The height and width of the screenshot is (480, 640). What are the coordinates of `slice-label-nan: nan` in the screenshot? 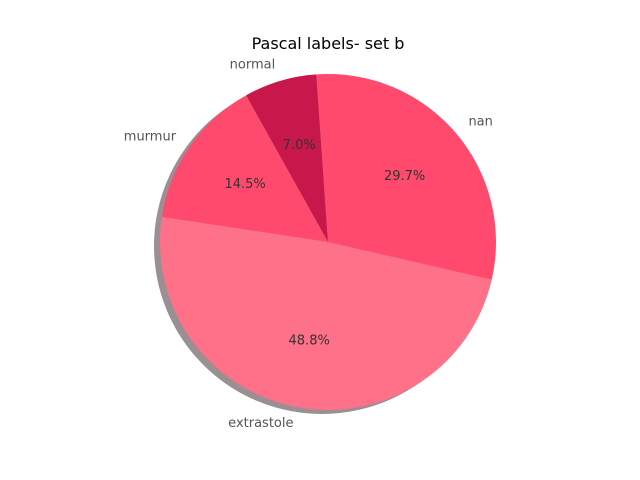 It's located at (480, 121).